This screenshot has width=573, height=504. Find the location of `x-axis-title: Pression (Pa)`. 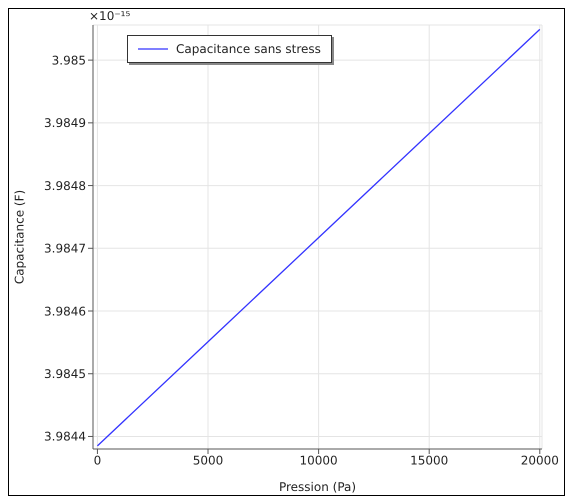

x-axis-title: Pression (Pa) is located at coordinates (317, 487).